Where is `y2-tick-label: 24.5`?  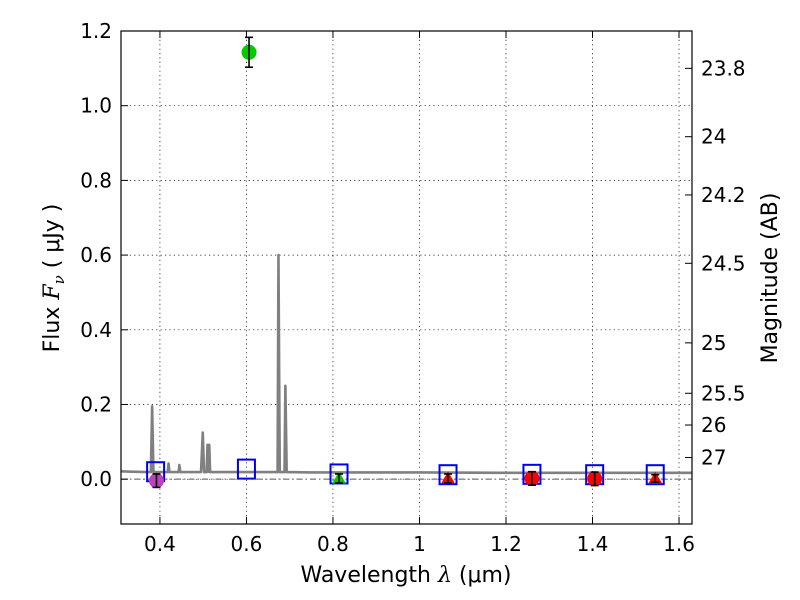
y2-tick-label: 24.5 is located at coordinates (723, 263).